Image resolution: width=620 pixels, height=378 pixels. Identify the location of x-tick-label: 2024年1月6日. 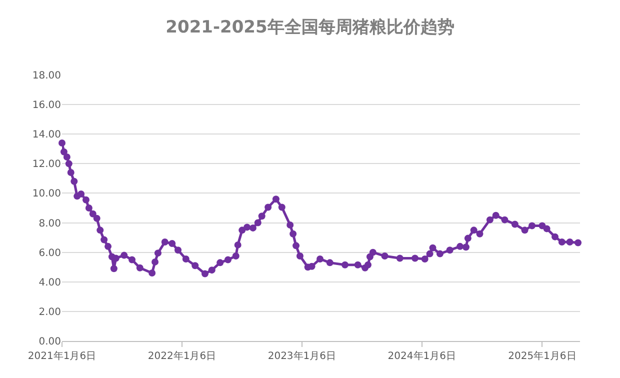
(422, 356).